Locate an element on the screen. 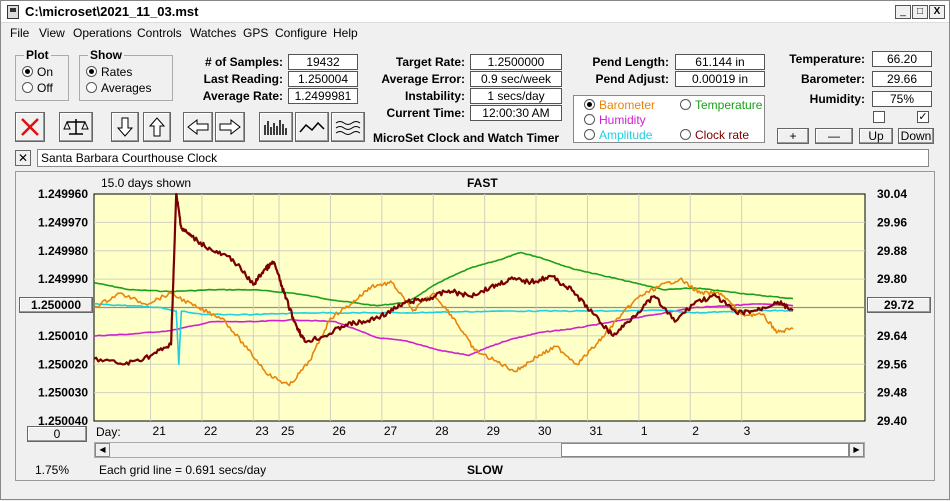  bar-chart-button is located at coordinates (276, 127).